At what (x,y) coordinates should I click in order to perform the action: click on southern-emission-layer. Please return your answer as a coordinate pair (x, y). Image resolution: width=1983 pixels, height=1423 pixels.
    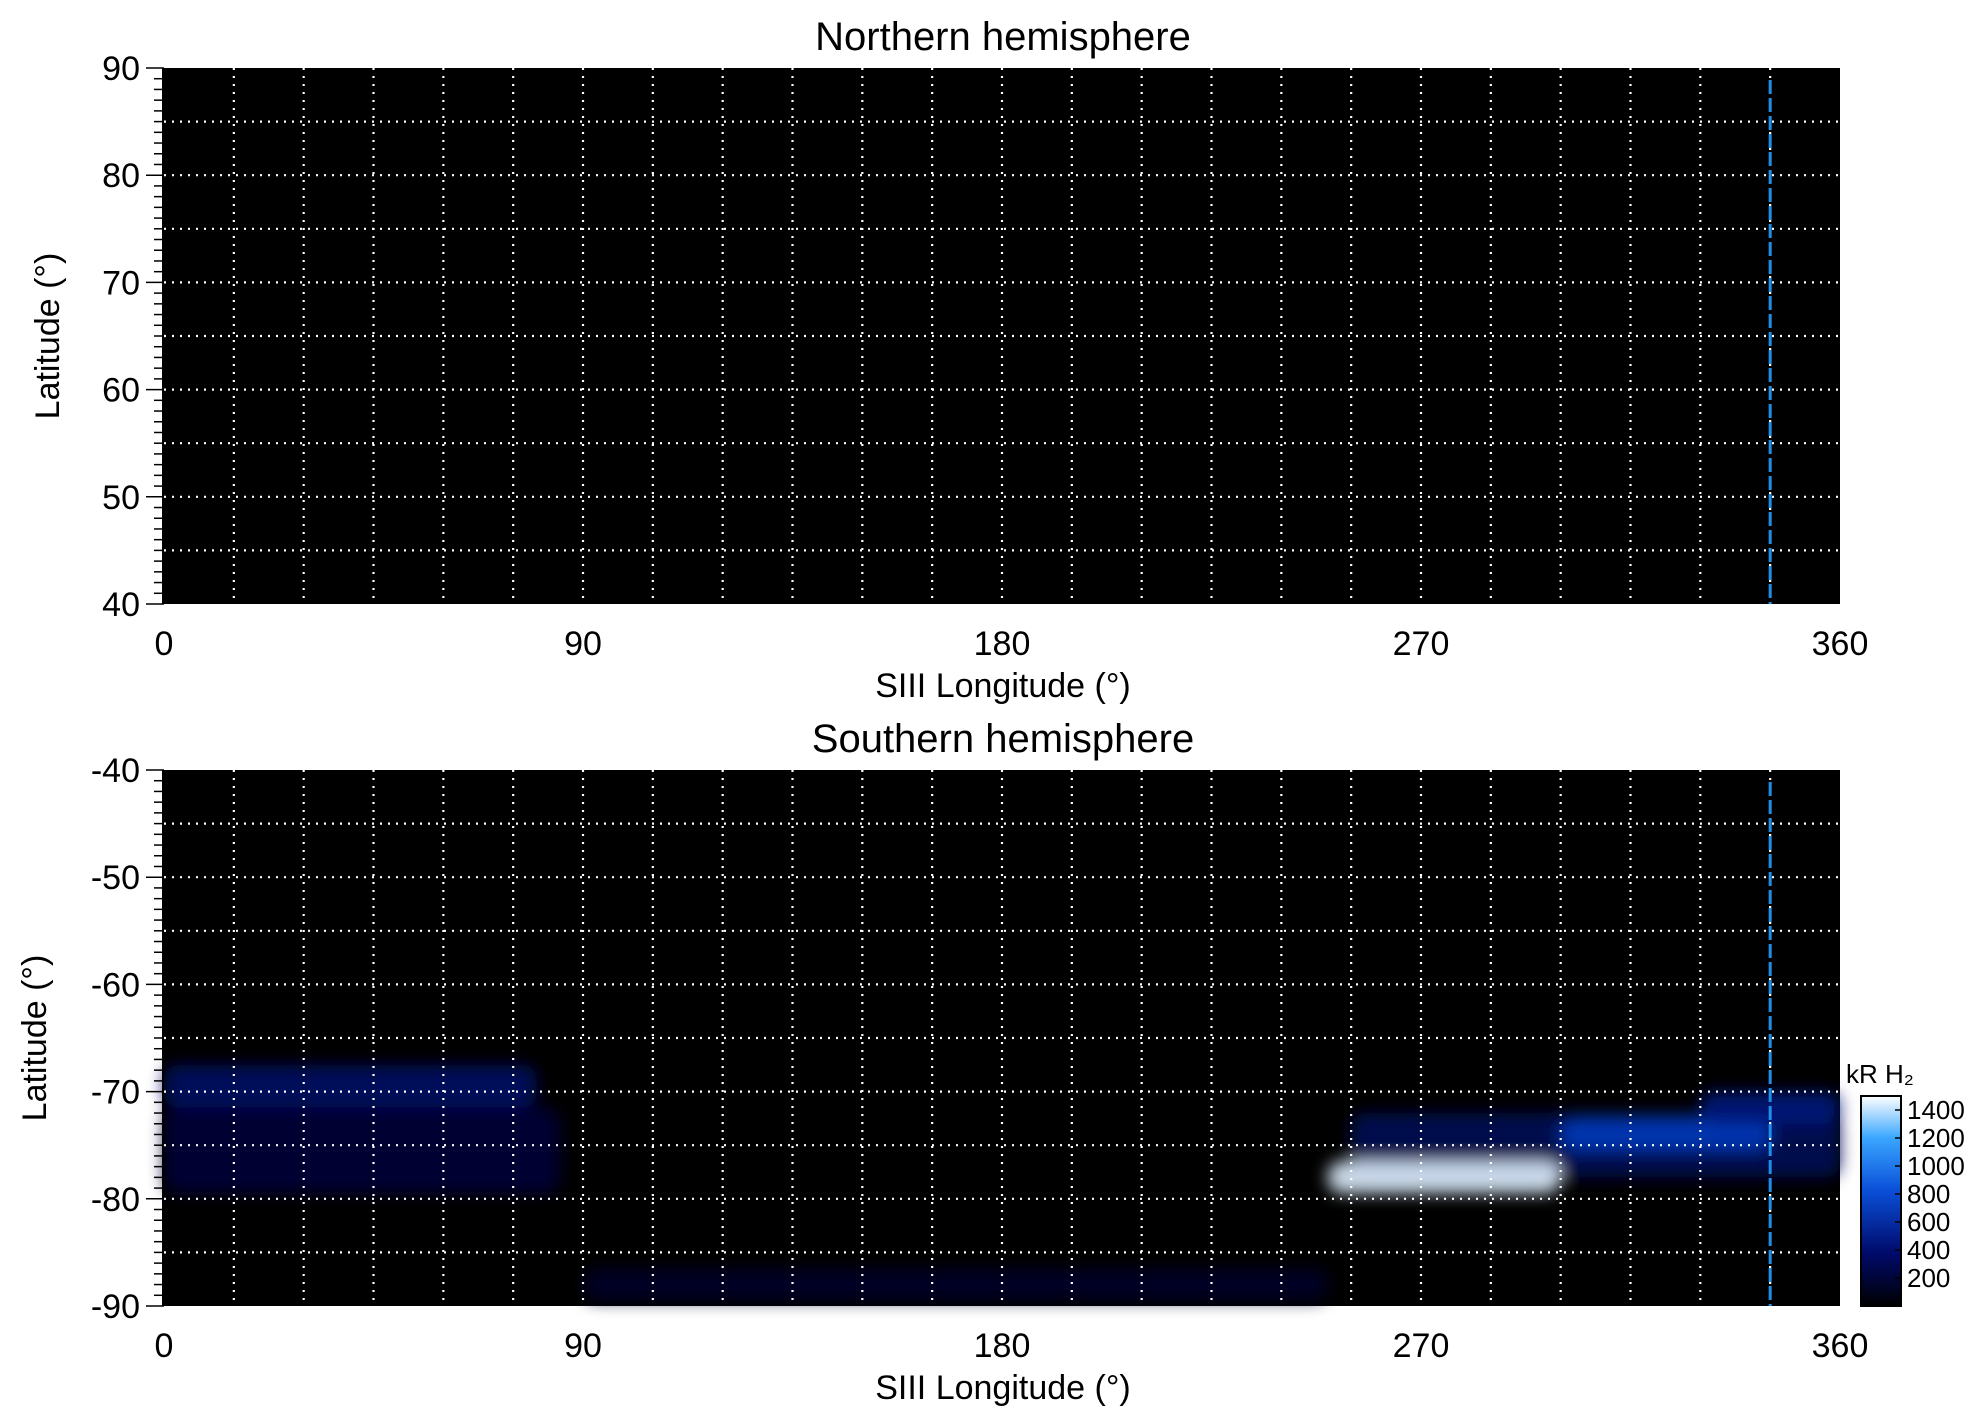
    Looking at the image, I should click on (1002, 1182).